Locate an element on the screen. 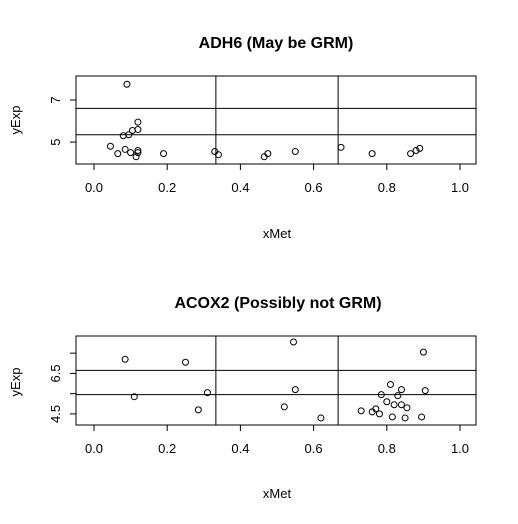  x-tick-label-acox2-5: 1.0 is located at coordinates (460, 448).